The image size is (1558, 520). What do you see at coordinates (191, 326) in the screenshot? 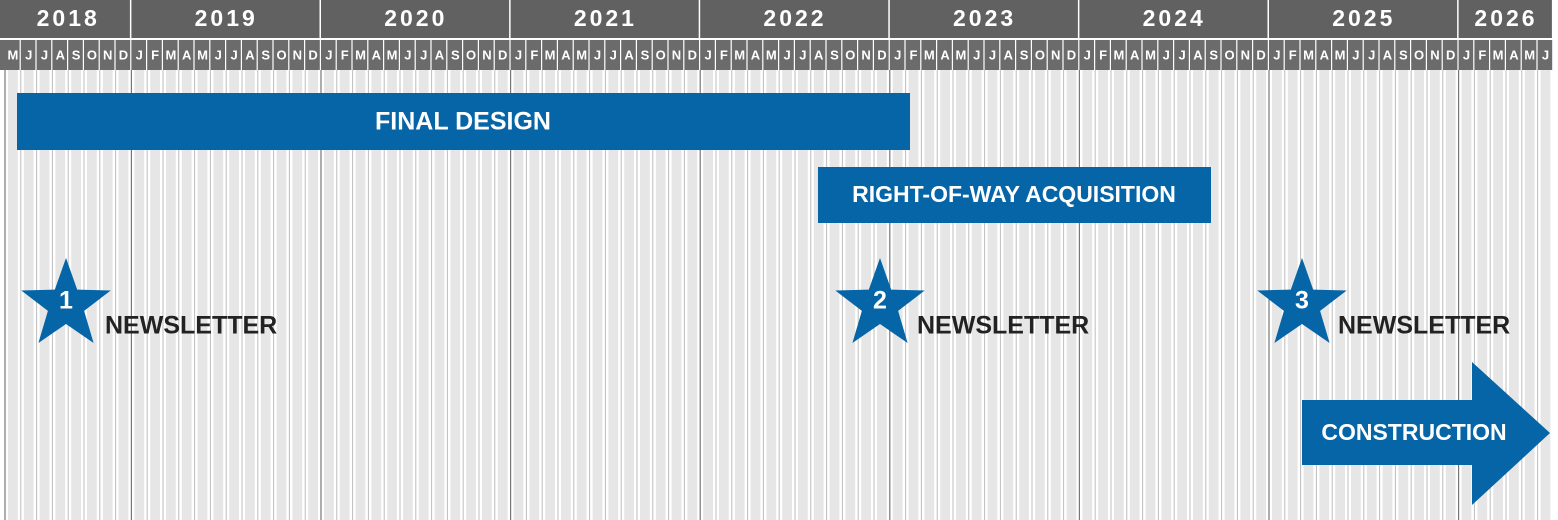
I see `milestone-label: NEWSLETTER` at bounding box center [191, 326].